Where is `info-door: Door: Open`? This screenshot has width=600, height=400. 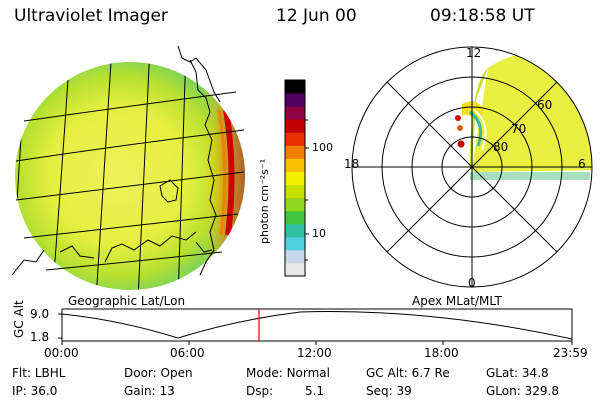 info-door: Door: Open is located at coordinates (158, 373).